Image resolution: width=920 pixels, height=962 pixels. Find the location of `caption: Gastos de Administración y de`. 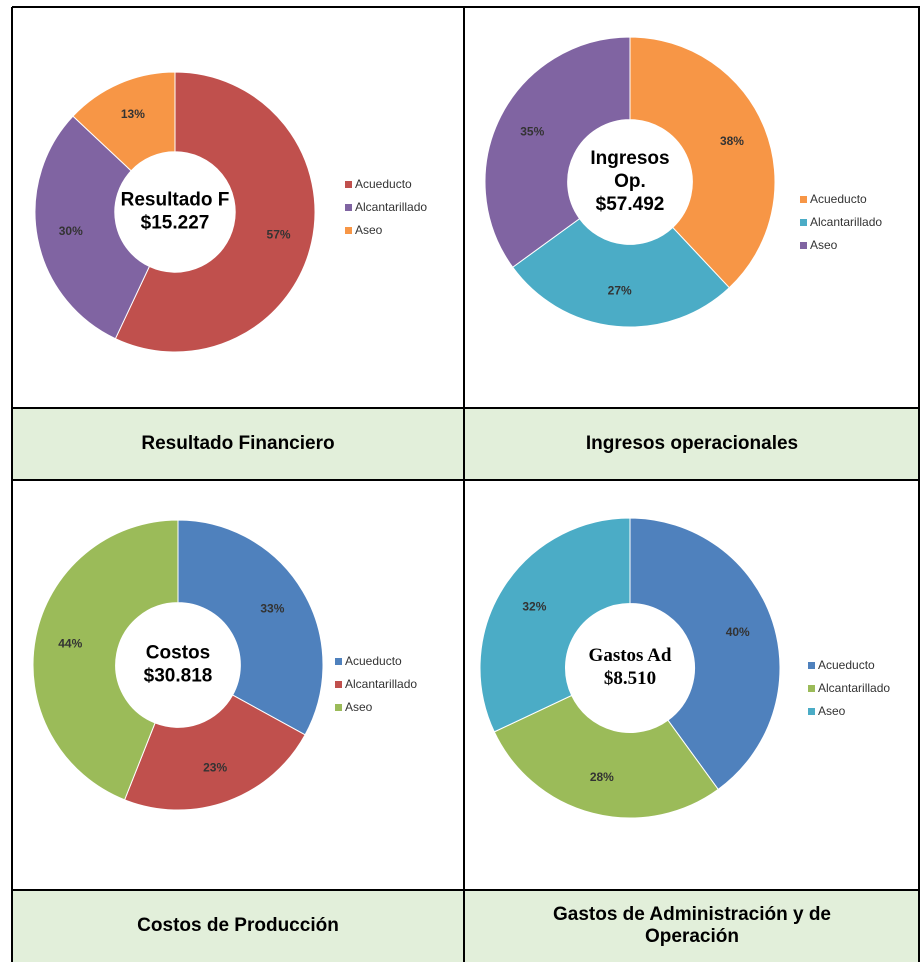

caption: Gastos de Administración y de is located at coordinates (692, 914).